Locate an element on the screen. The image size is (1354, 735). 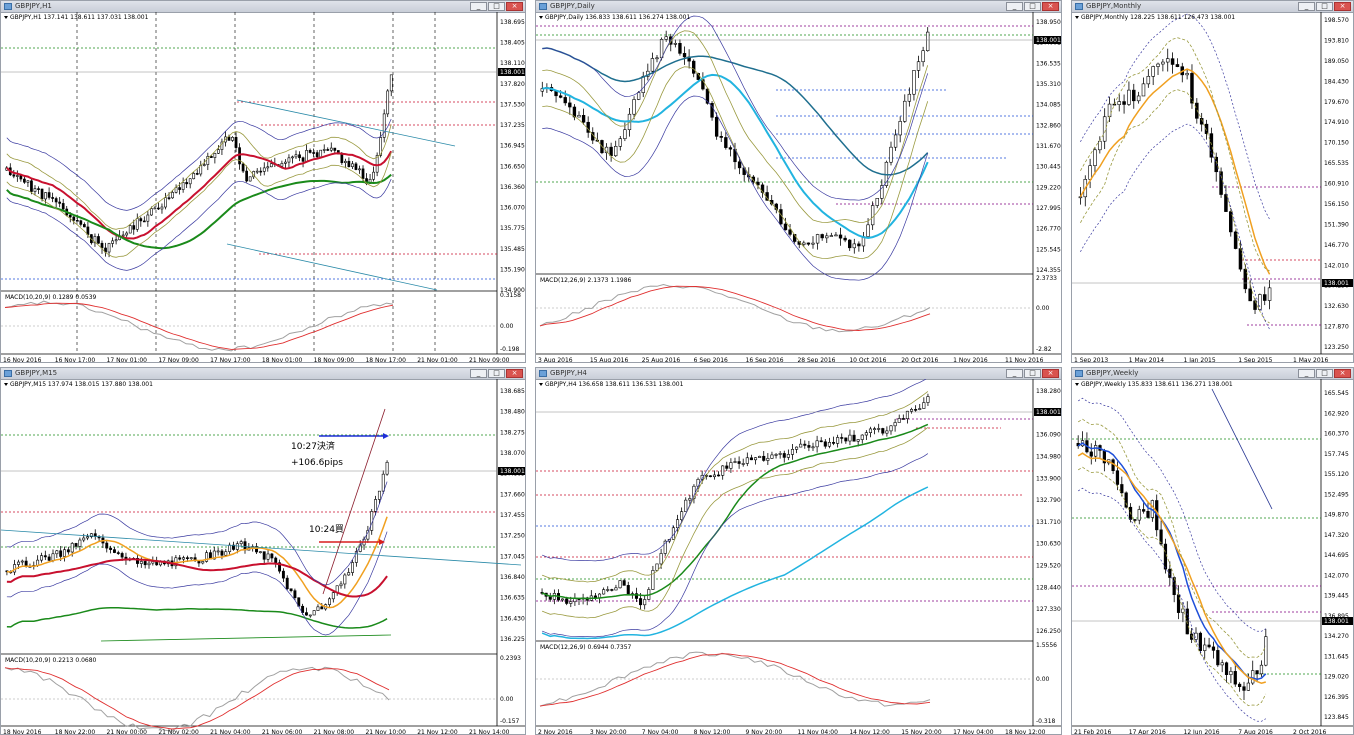
time-axis-label: 21 Nov 09:00 is located at coordinates (489, 360).